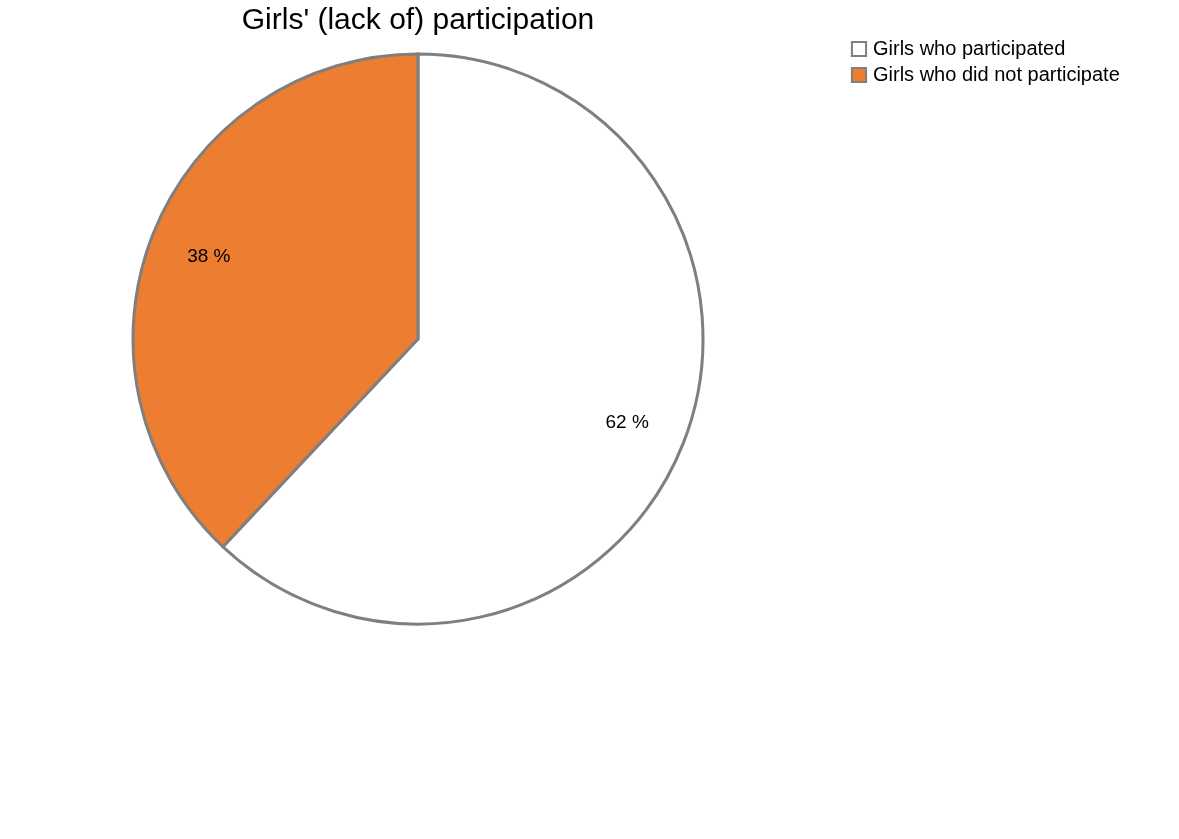 This screenshot has height=839, width=1179. I want to click on data-label: 62 %, so click(627, 421).